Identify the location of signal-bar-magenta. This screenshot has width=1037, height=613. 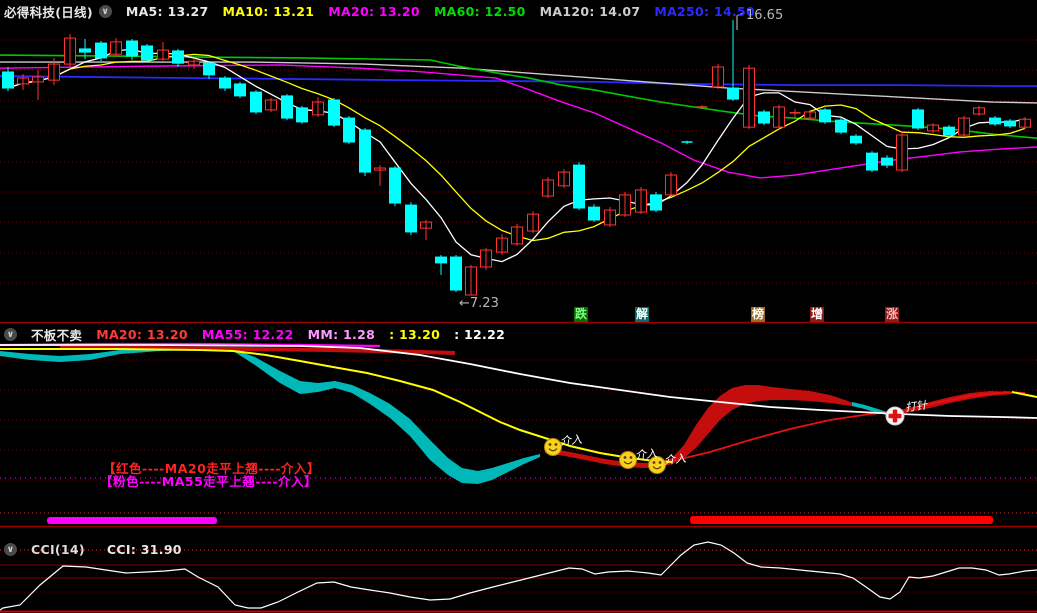
(132, 520).